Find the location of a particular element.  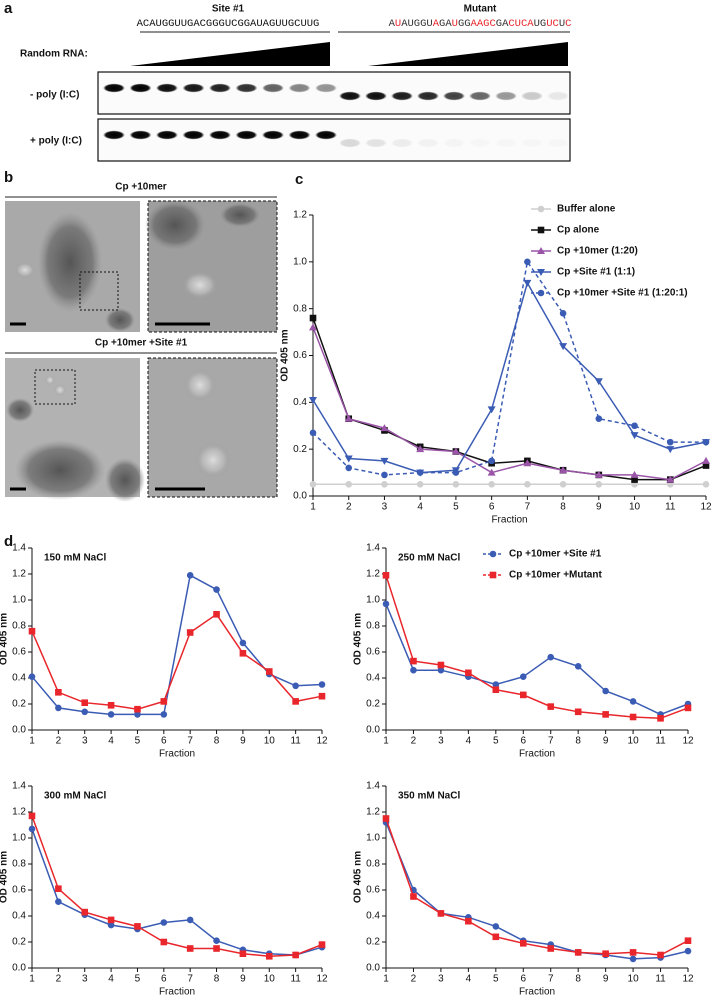

x-tick-label: 8 is located at coordinates (578, 979).